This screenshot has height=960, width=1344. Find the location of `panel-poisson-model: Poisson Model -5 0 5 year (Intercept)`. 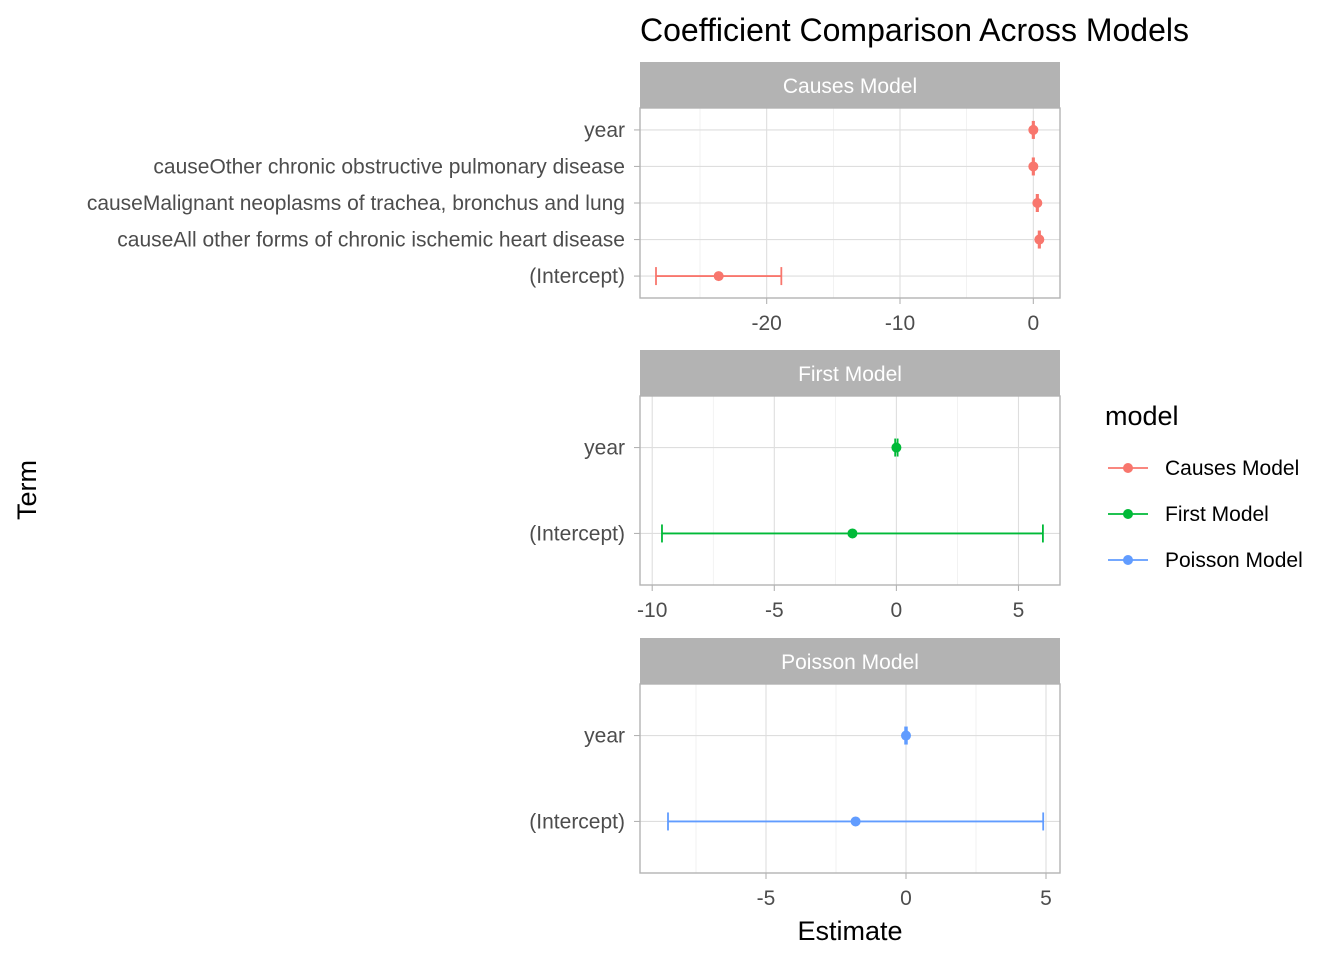

panel-poisson-model: Poisson Model -5 0 5 year (Intercept) is located at coordinates (795, 774).